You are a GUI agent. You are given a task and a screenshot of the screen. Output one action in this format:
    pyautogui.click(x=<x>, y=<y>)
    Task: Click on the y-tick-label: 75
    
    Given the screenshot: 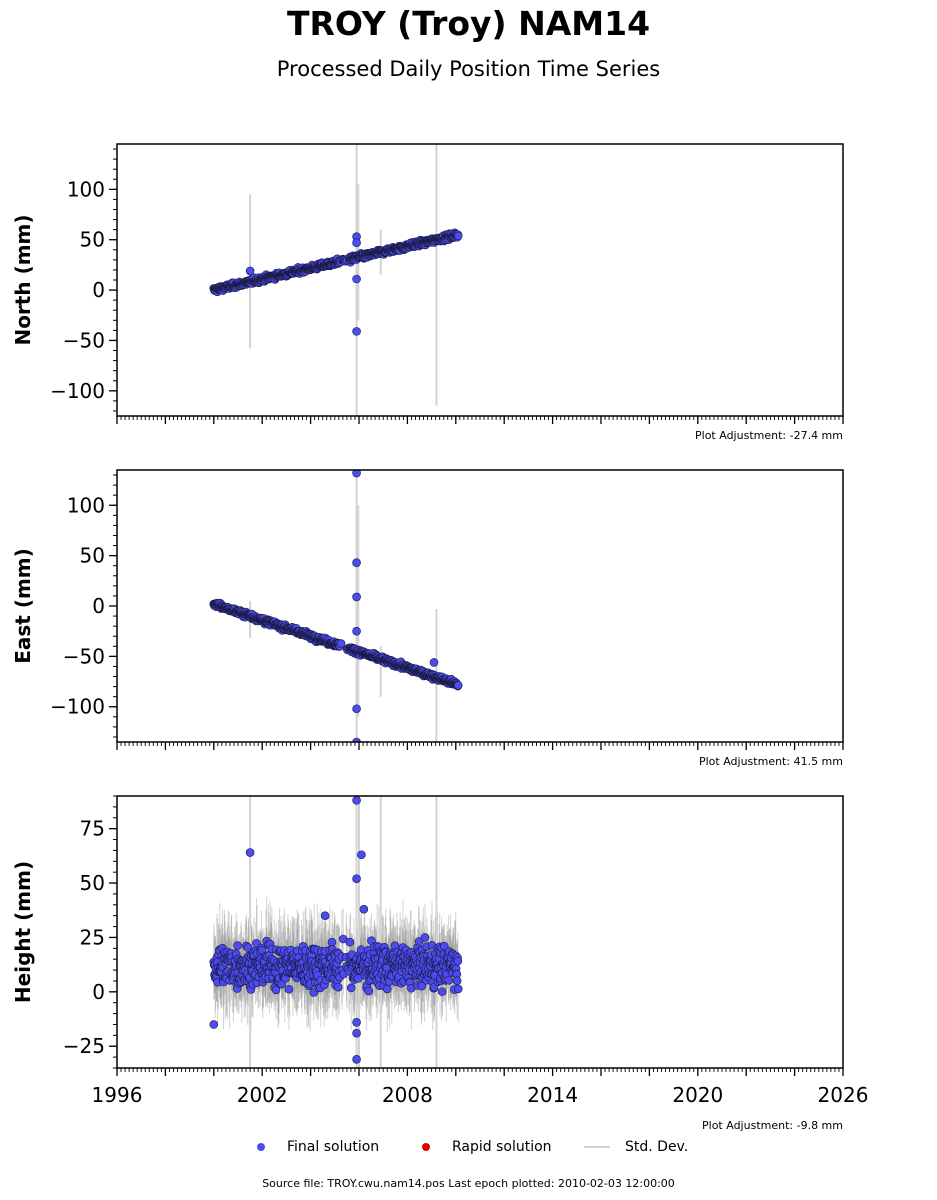 What is the action you would take?
    pyautogui.click(x=92, y=829)
    